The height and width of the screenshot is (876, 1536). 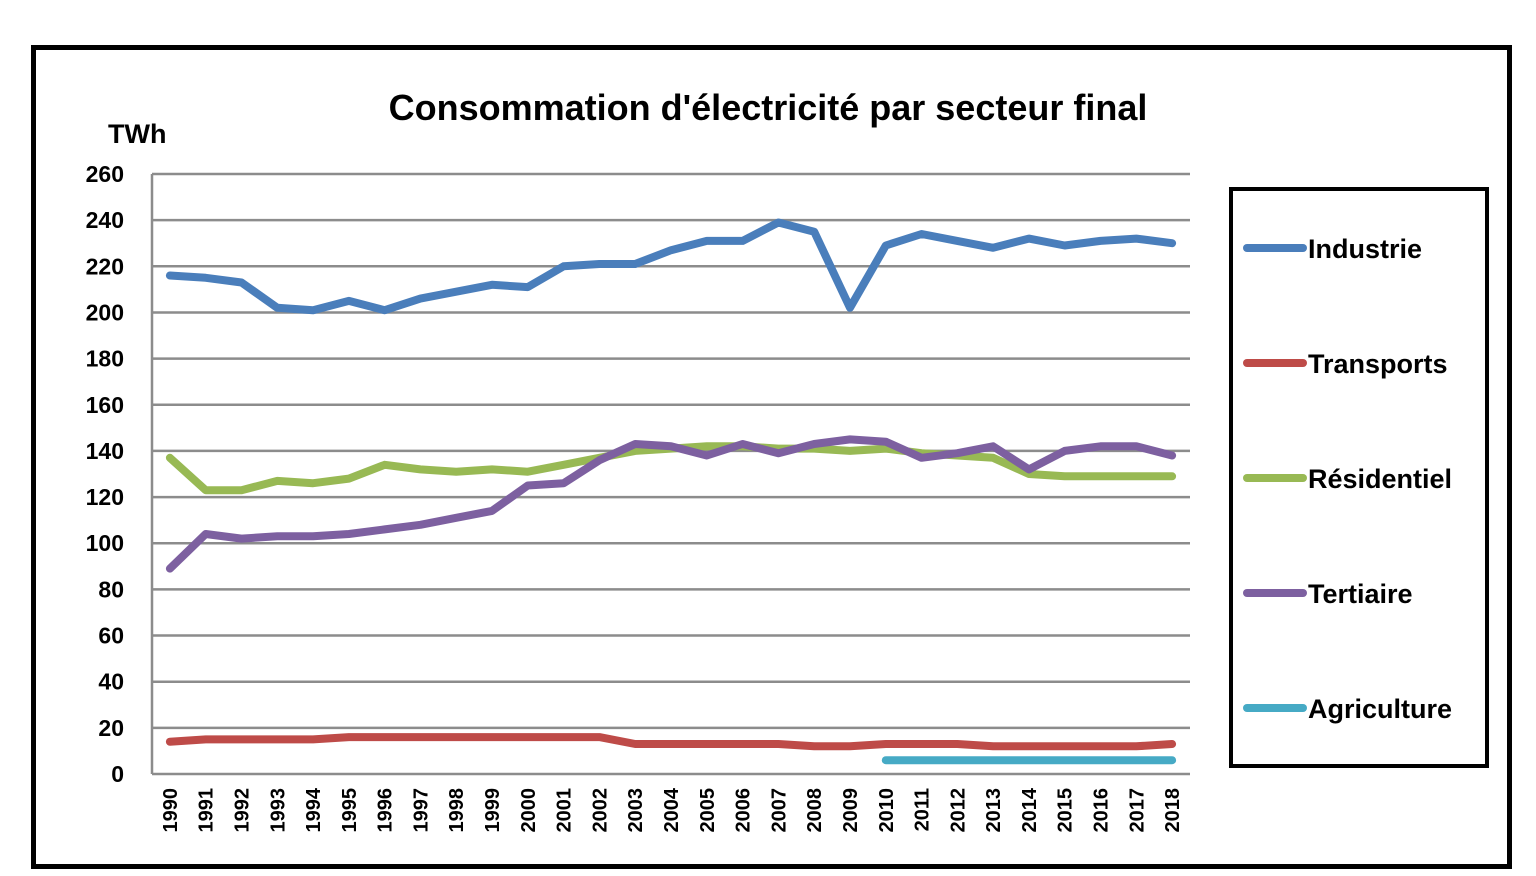 I want to click on x-tick-label: 2009, so click(x=851, y=810).